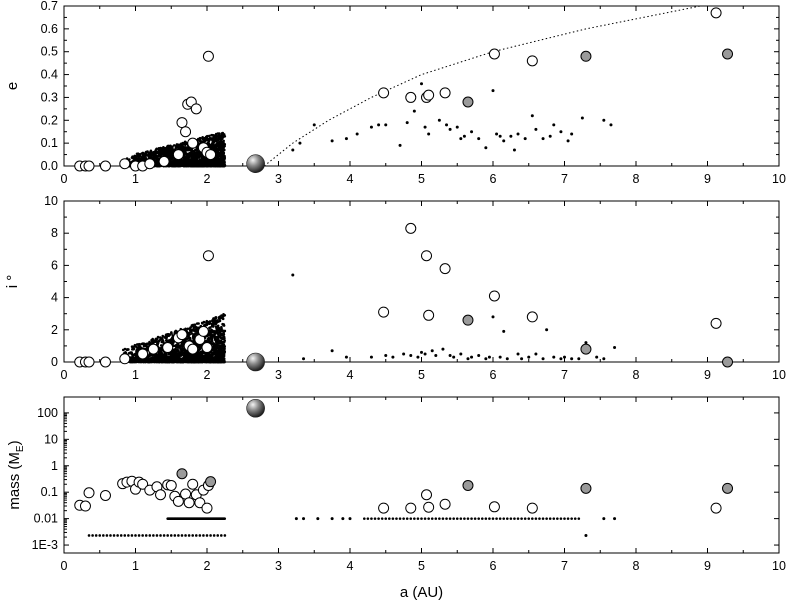 The image size is (786, 606). I want to click on y-tick-label: 0.0, so click(49, 166).